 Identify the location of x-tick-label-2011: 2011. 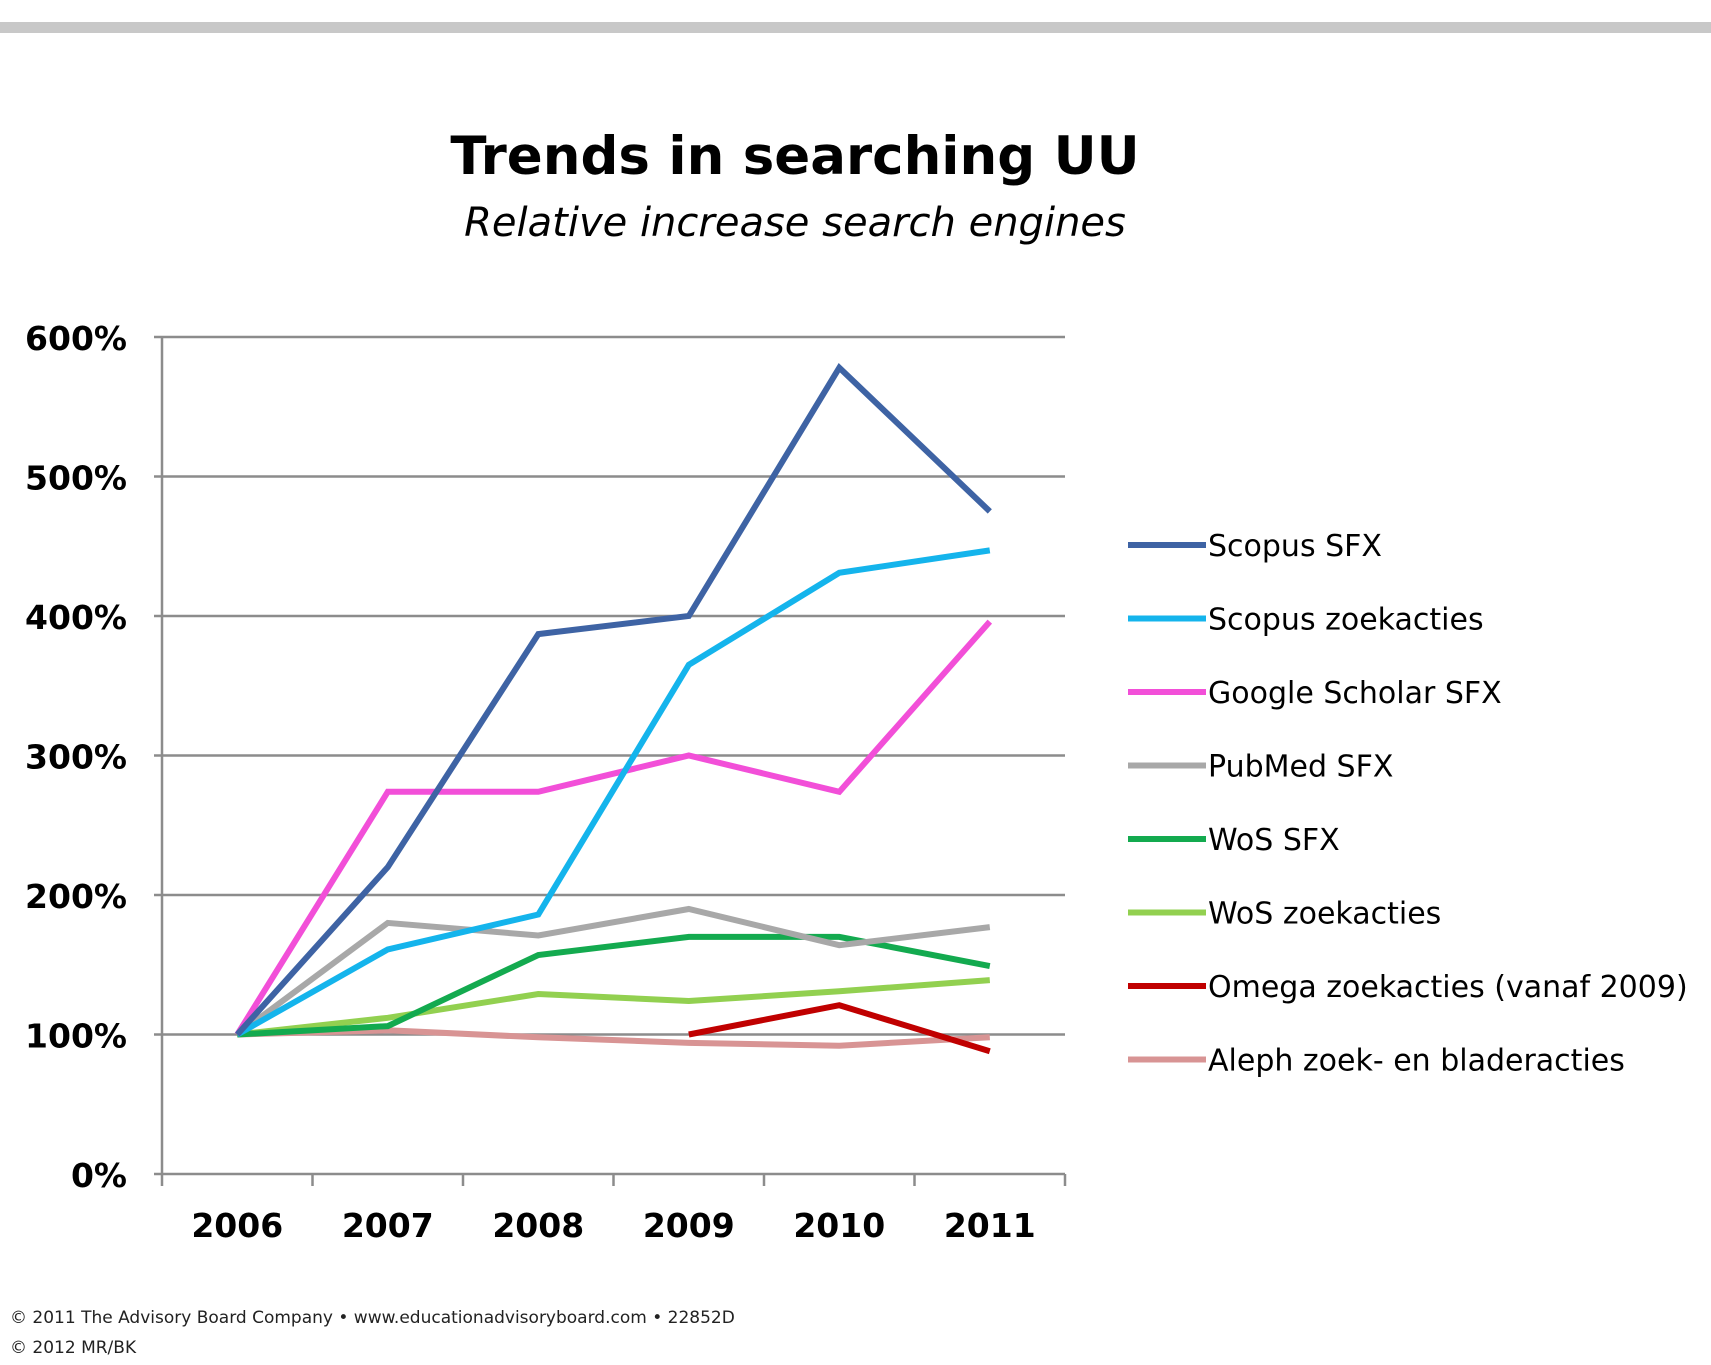
(990, 1225).